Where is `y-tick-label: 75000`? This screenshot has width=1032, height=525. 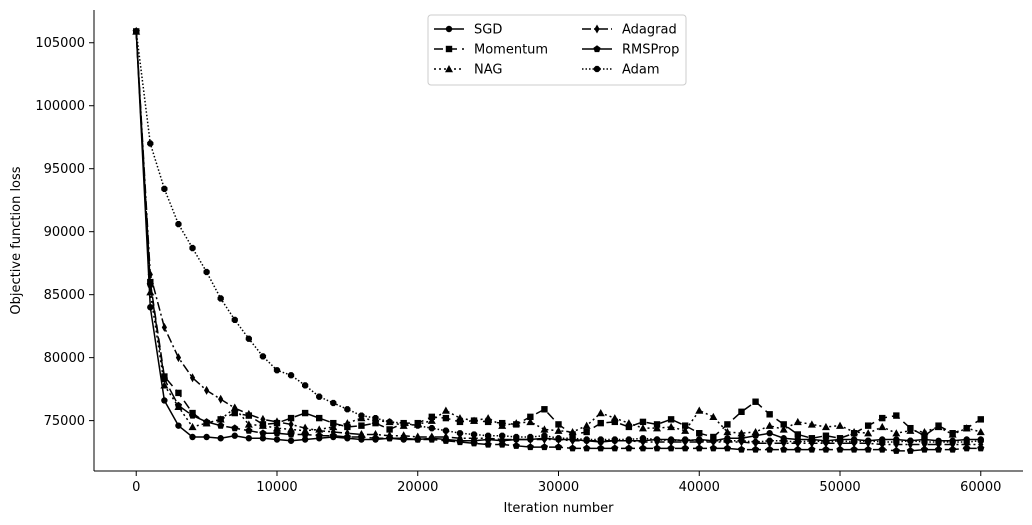 y-tick-label: 75000 is located at coordinates (64, 421).